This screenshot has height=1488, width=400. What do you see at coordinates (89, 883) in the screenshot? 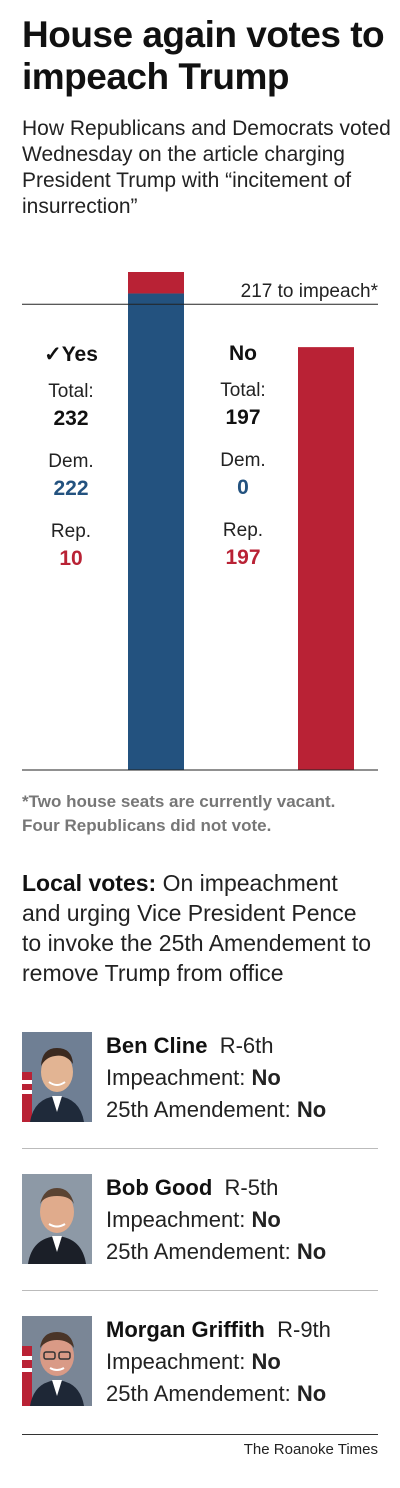
I see `local-heading: Local votes:` at bounding box center [89, 883].